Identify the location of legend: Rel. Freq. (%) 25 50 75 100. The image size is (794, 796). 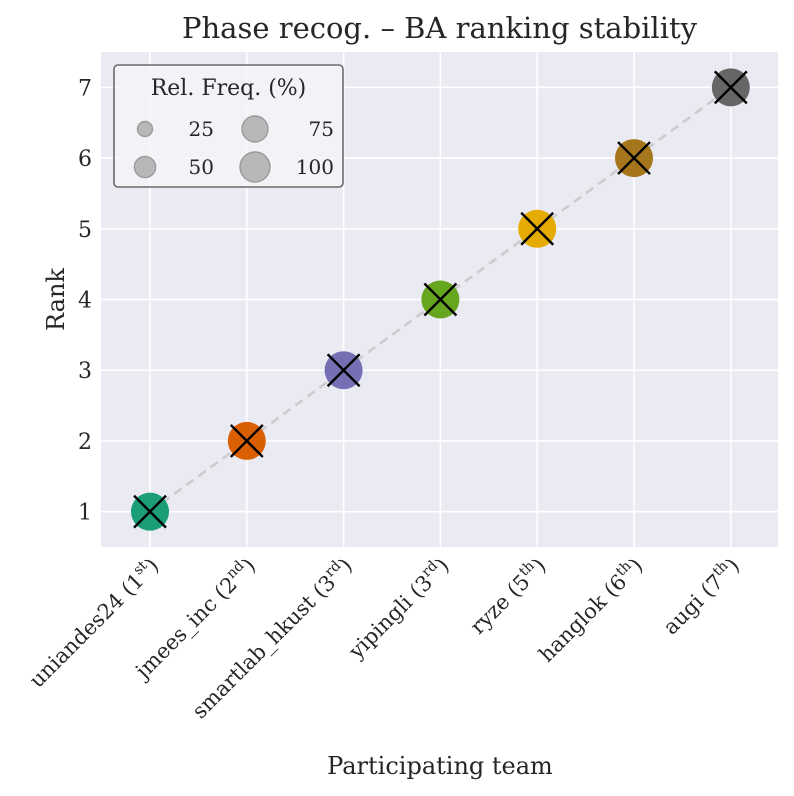
(228, 126).